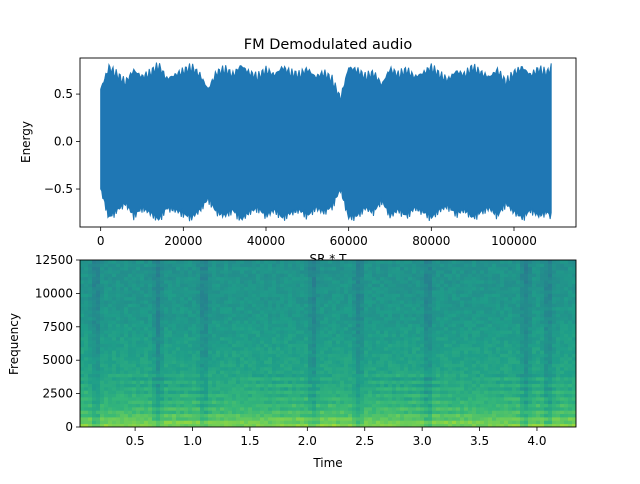 This screenshot has width=640, height=484. I want to click on spectrogram-y-tick-label: 5000, so click(57, 360).